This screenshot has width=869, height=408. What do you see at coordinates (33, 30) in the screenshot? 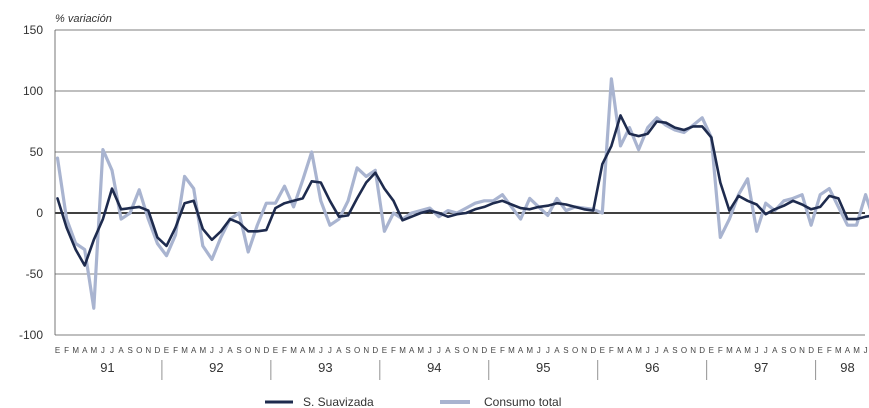
I see `y-tick-label: 150` at bounding box center [33, 30].